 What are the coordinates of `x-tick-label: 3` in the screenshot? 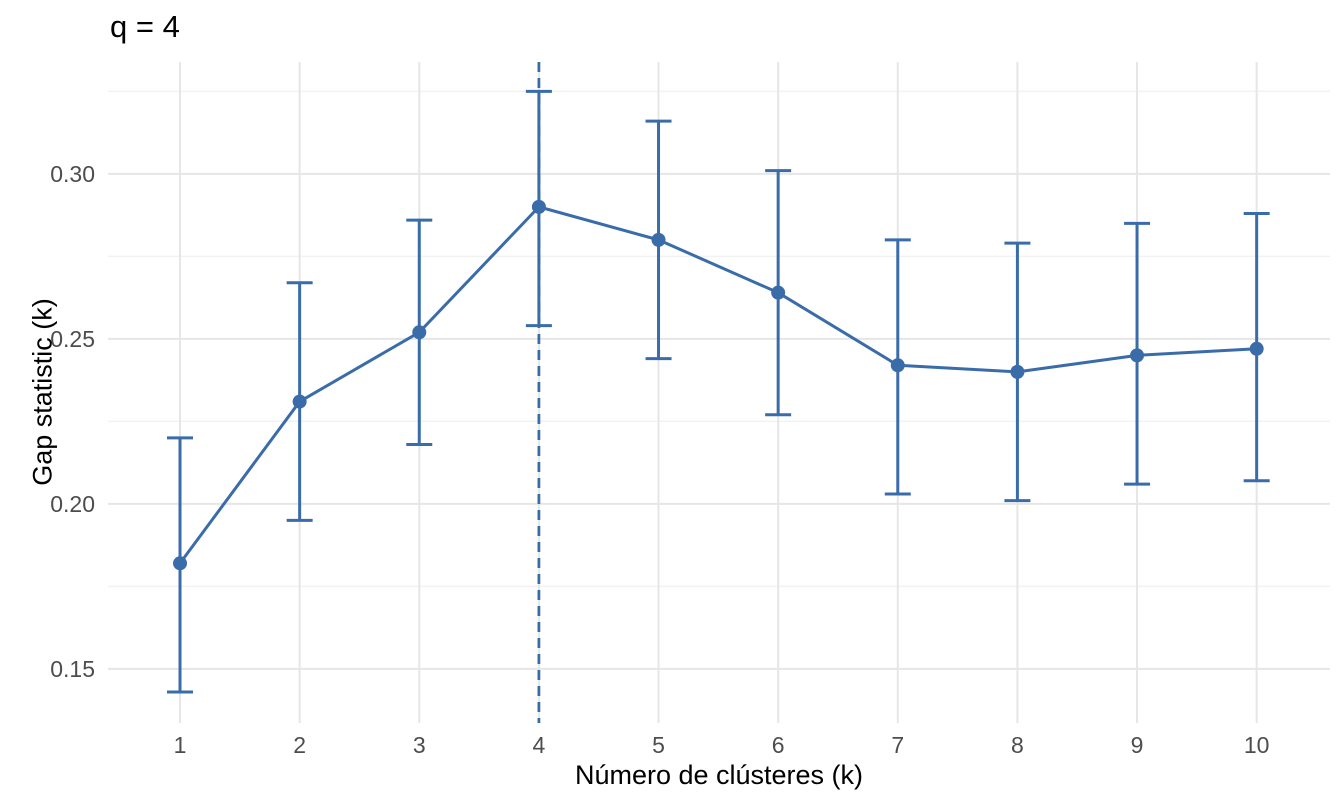 It's located at (419, 745).